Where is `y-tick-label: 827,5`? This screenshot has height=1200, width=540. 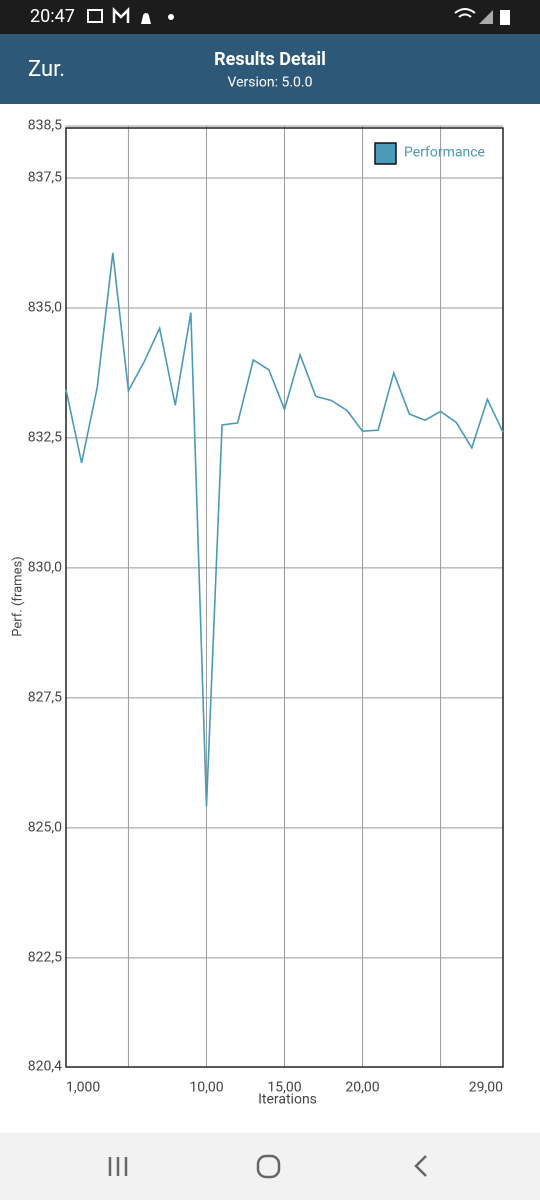
y-tick-label: 827,5 is located at coordinates (45, 698).